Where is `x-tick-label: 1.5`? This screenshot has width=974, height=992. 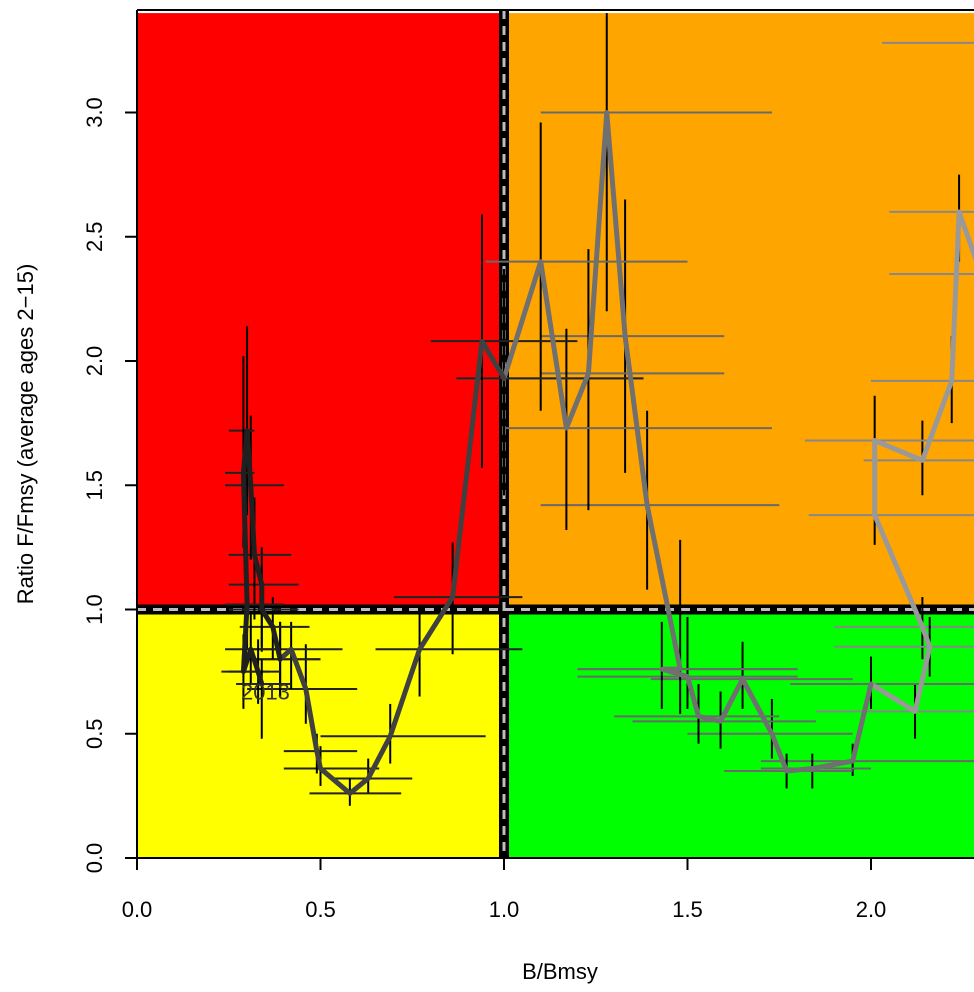 x-tick-label: 1.5 is located at coordinates (687, 909).